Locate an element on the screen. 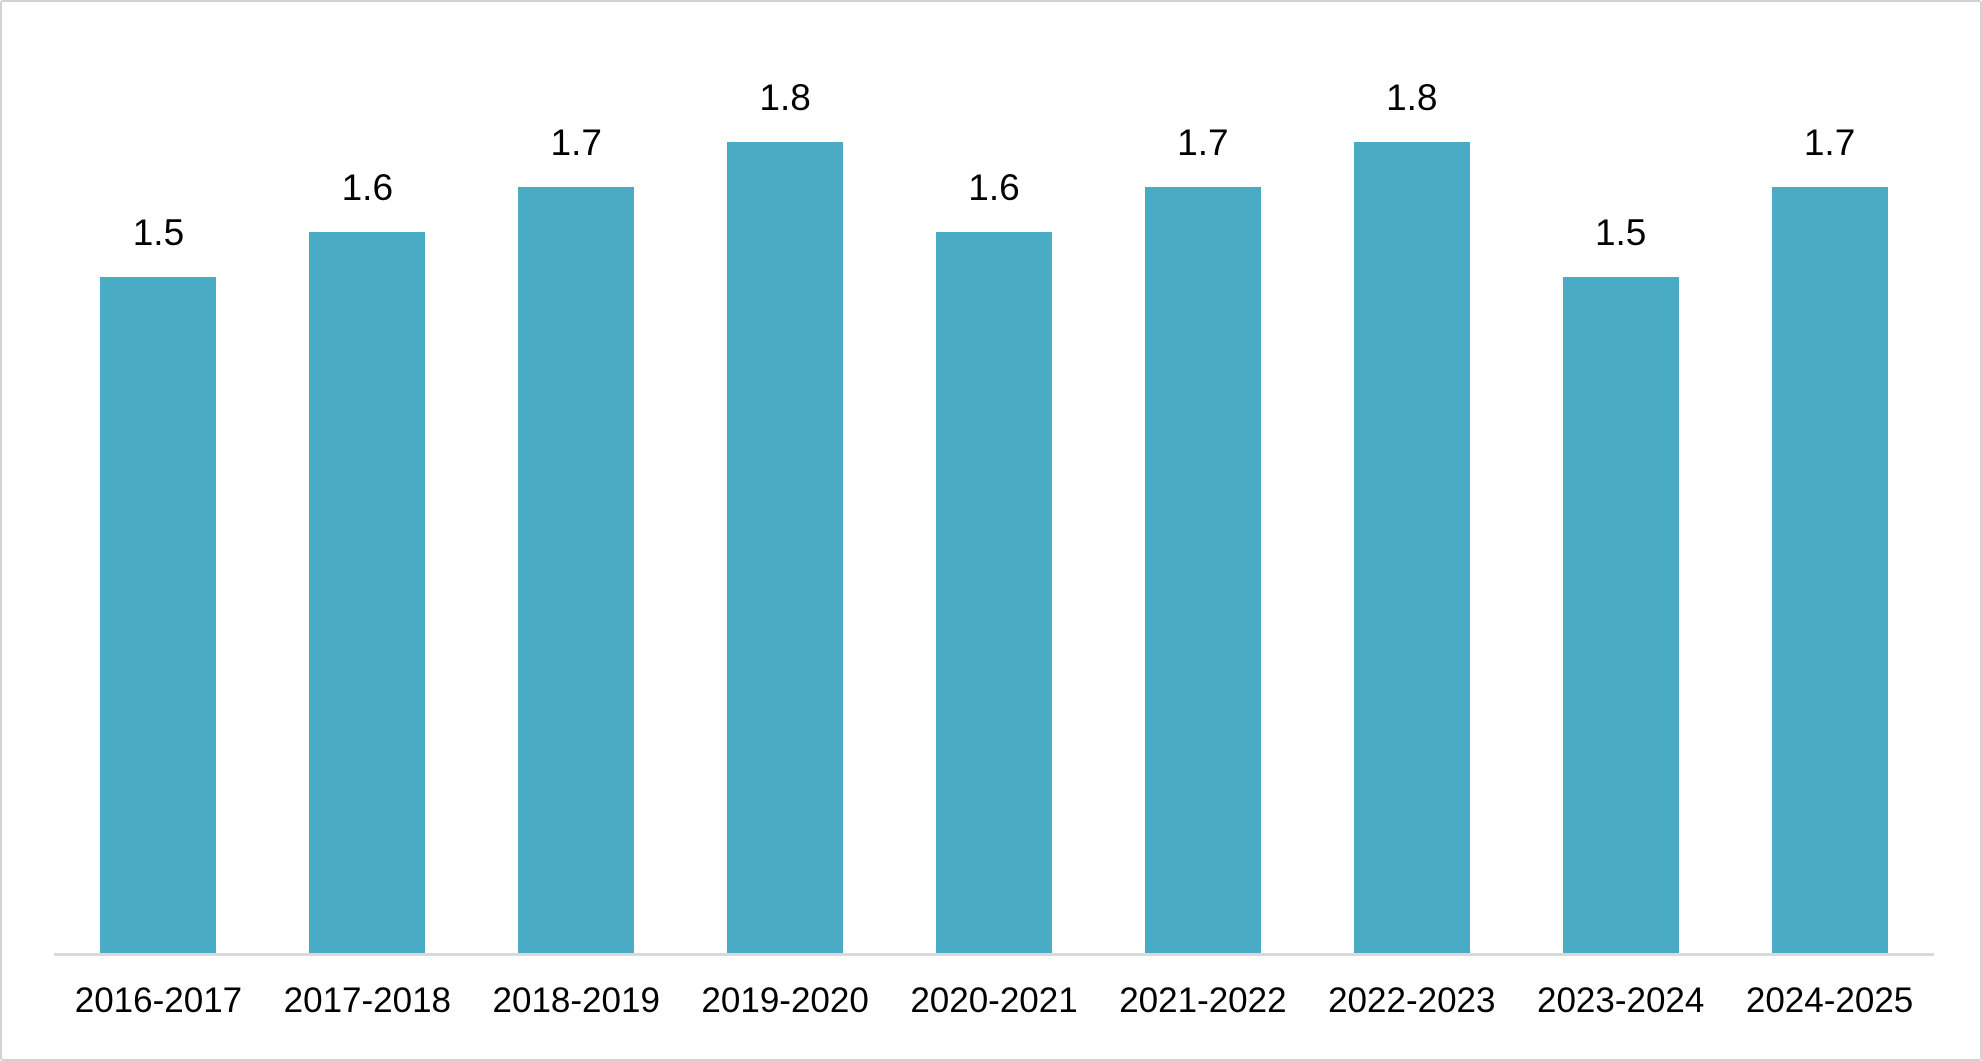 The width and height of the screenshot is (1982, 1061). x-axis-label: 2016-2017 is located at coordinates (158, 1000).